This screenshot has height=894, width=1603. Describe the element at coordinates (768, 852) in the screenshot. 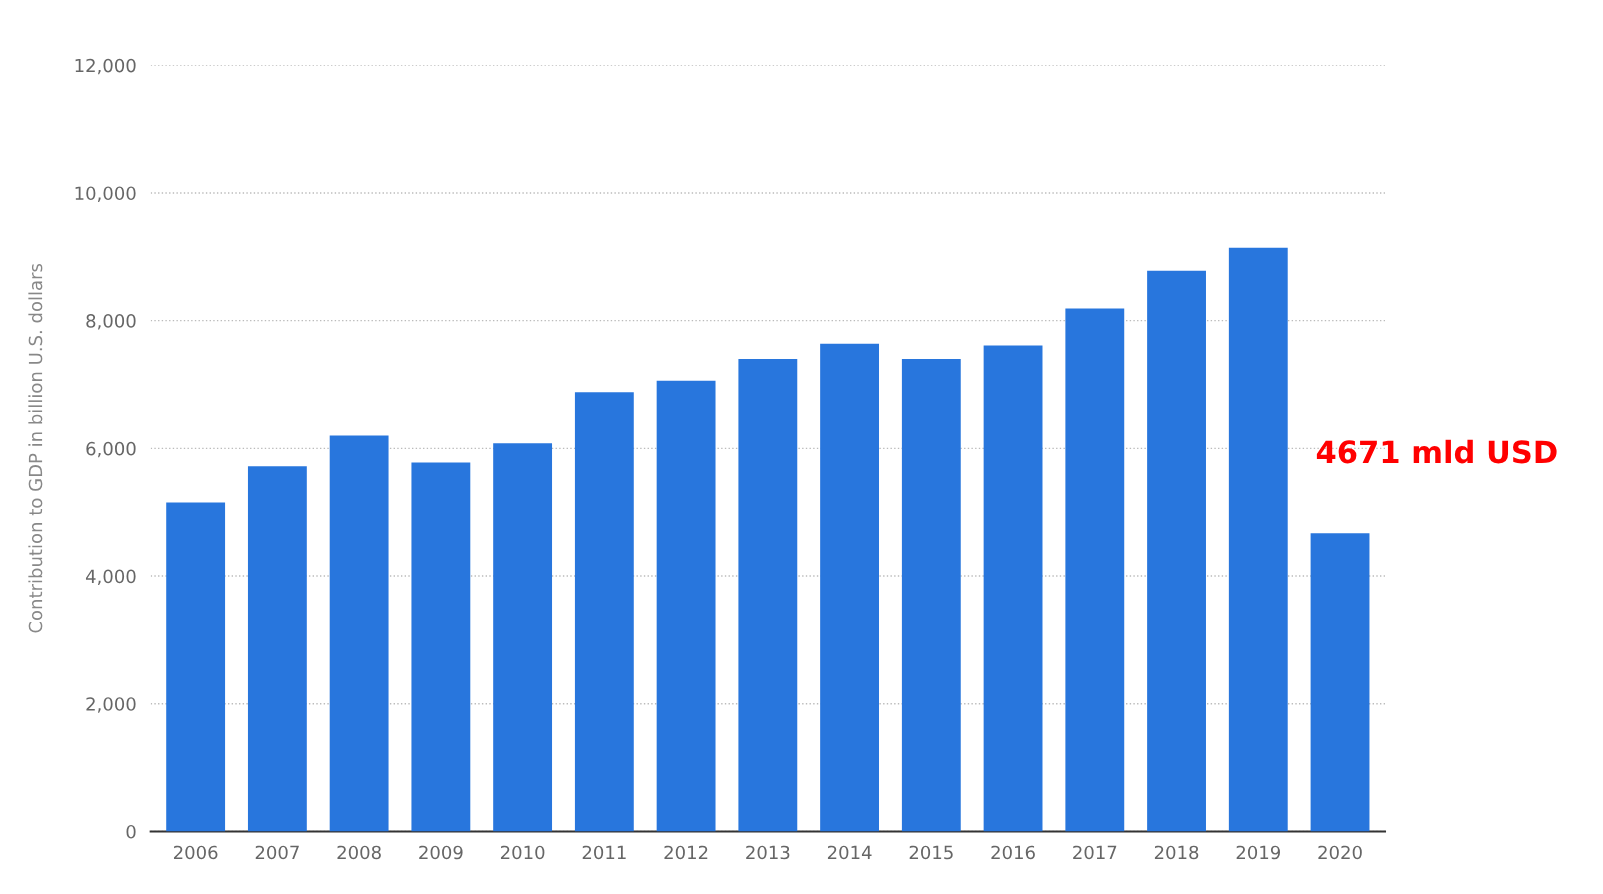

I see `x-tick-label: 2013` at that location.